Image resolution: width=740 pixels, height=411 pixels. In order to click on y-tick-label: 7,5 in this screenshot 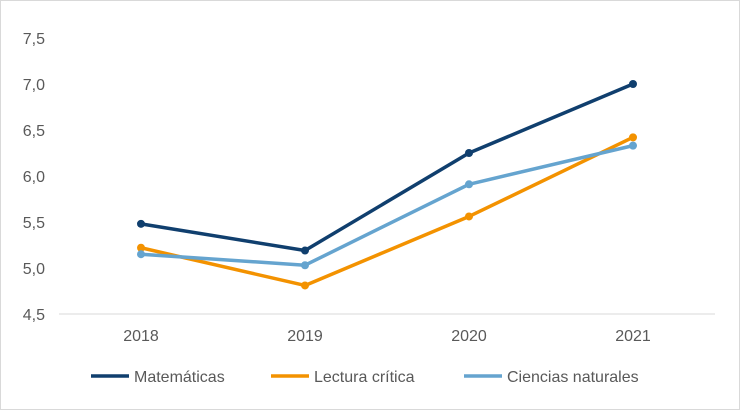, I will do `click(34, 39)`.